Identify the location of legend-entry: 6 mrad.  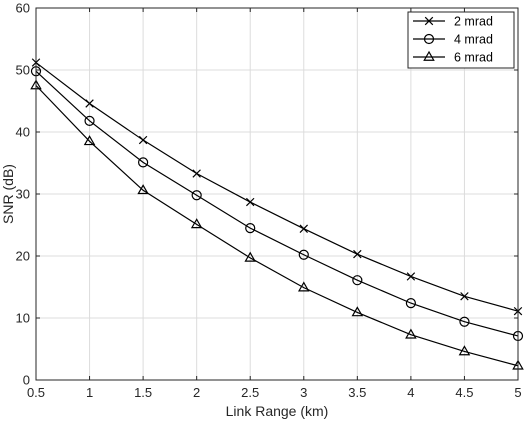
(453, 58).